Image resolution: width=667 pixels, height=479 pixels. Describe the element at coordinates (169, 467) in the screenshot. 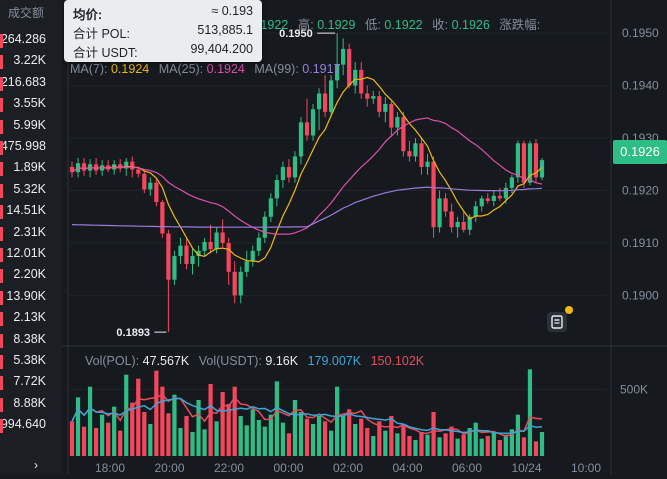

I see `time-tick-label: 20:00` at that location.